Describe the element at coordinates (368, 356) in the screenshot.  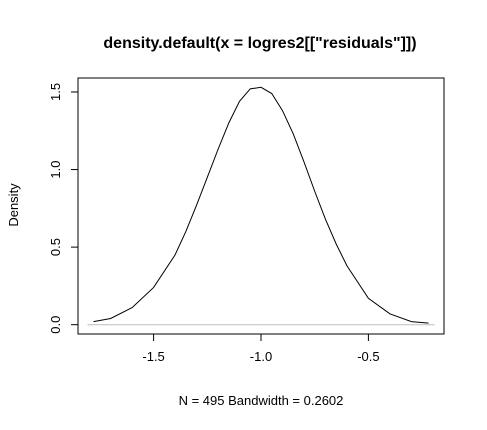
I see `x-tick-label: -0.5` at that location.